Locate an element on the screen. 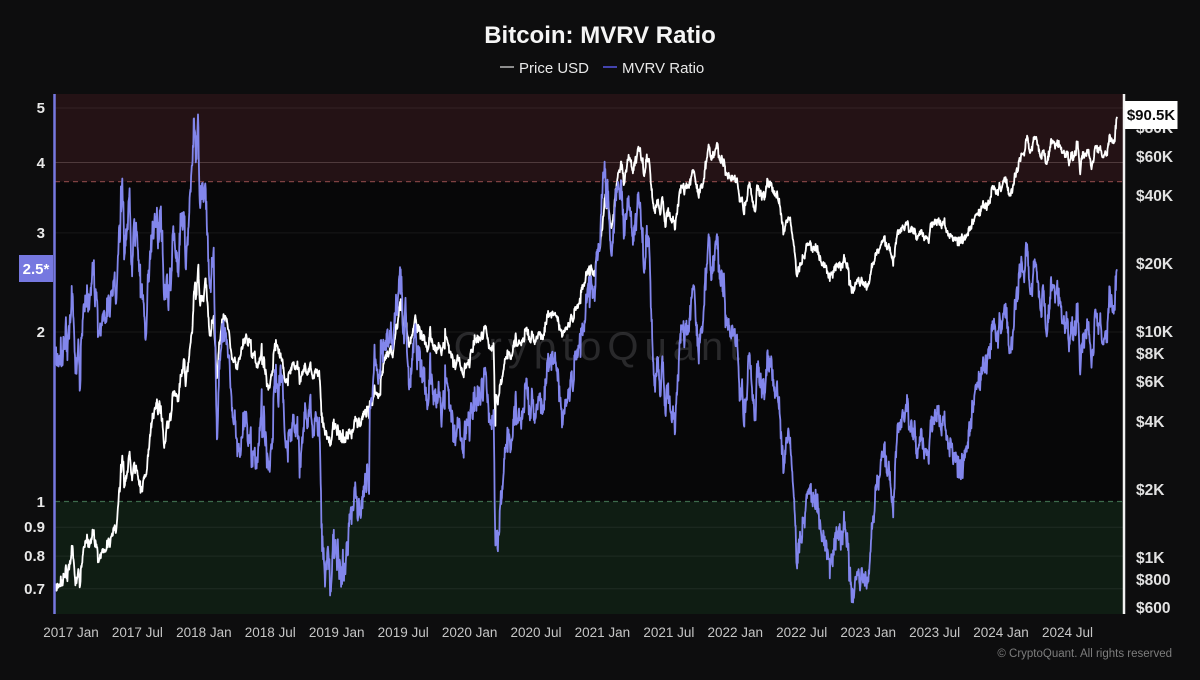 Image resolution: width=1200 pixels, height=680 pixels. svg-text: Bitcoin: MVRV Ratio is located at coordinates (600, 35).